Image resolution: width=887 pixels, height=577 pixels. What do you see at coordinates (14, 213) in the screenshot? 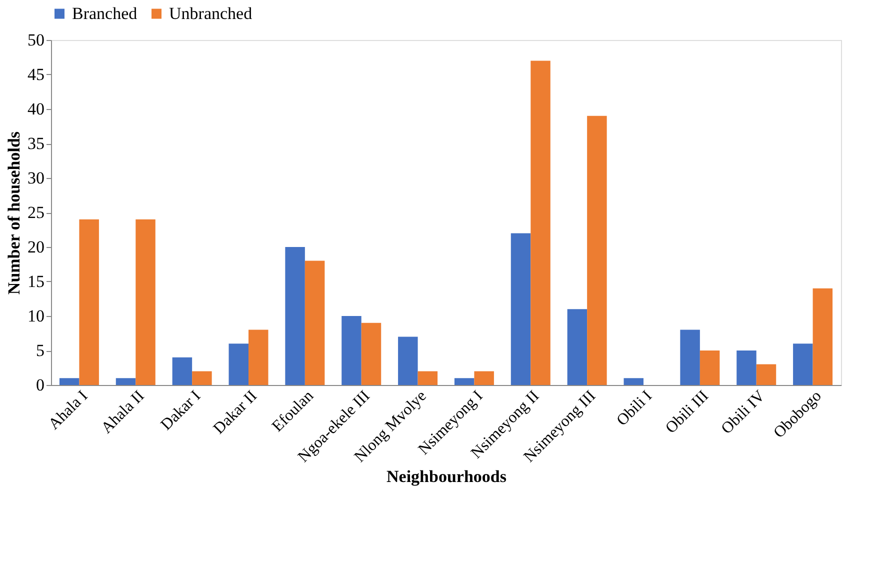
I see `y-axis-title: Number of households` at bounding box center [14, 213].